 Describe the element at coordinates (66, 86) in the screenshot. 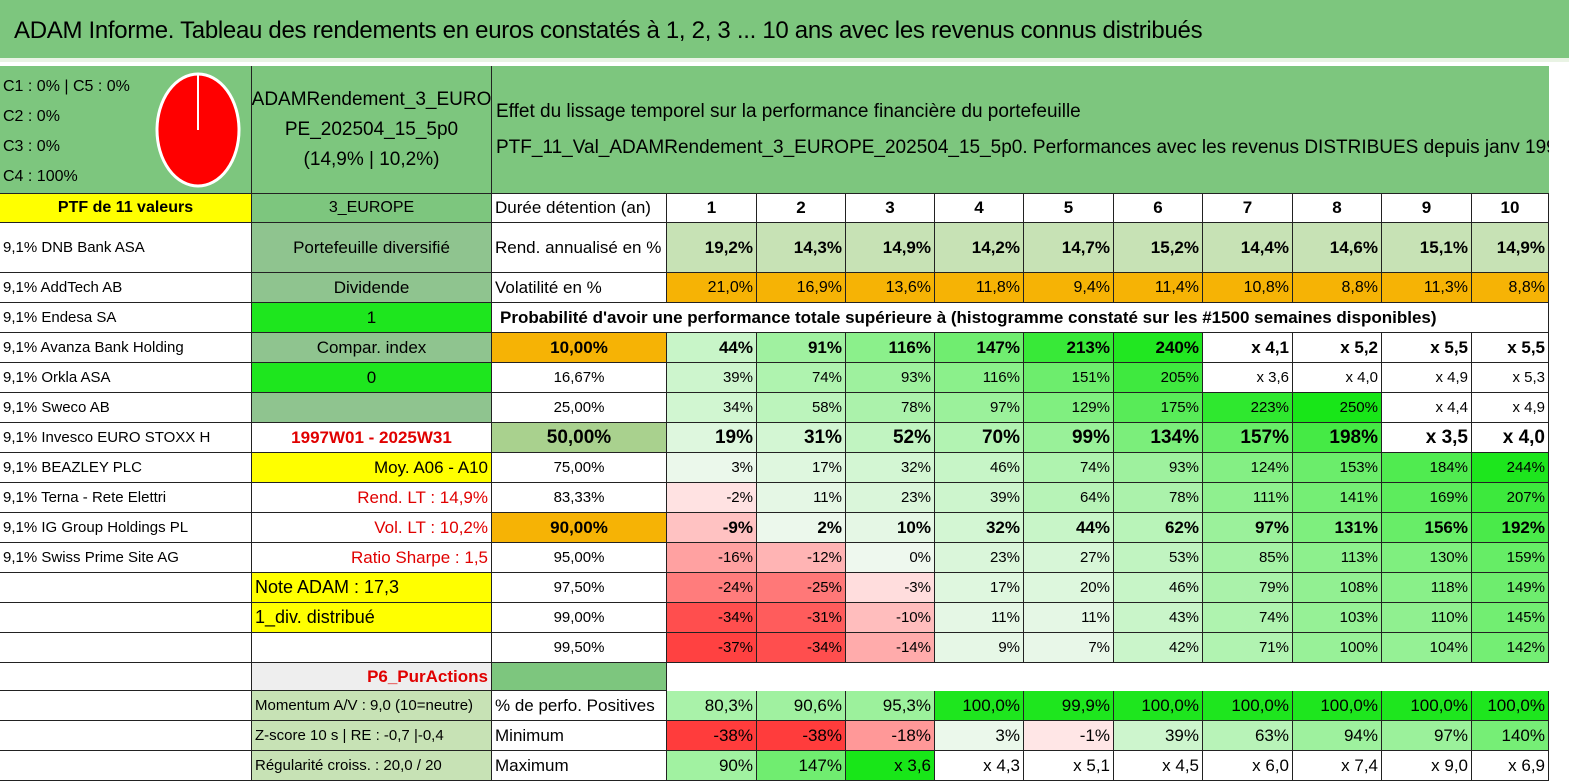

I see `composition-line: C1 : 0% | C5 : 0%` at that location.